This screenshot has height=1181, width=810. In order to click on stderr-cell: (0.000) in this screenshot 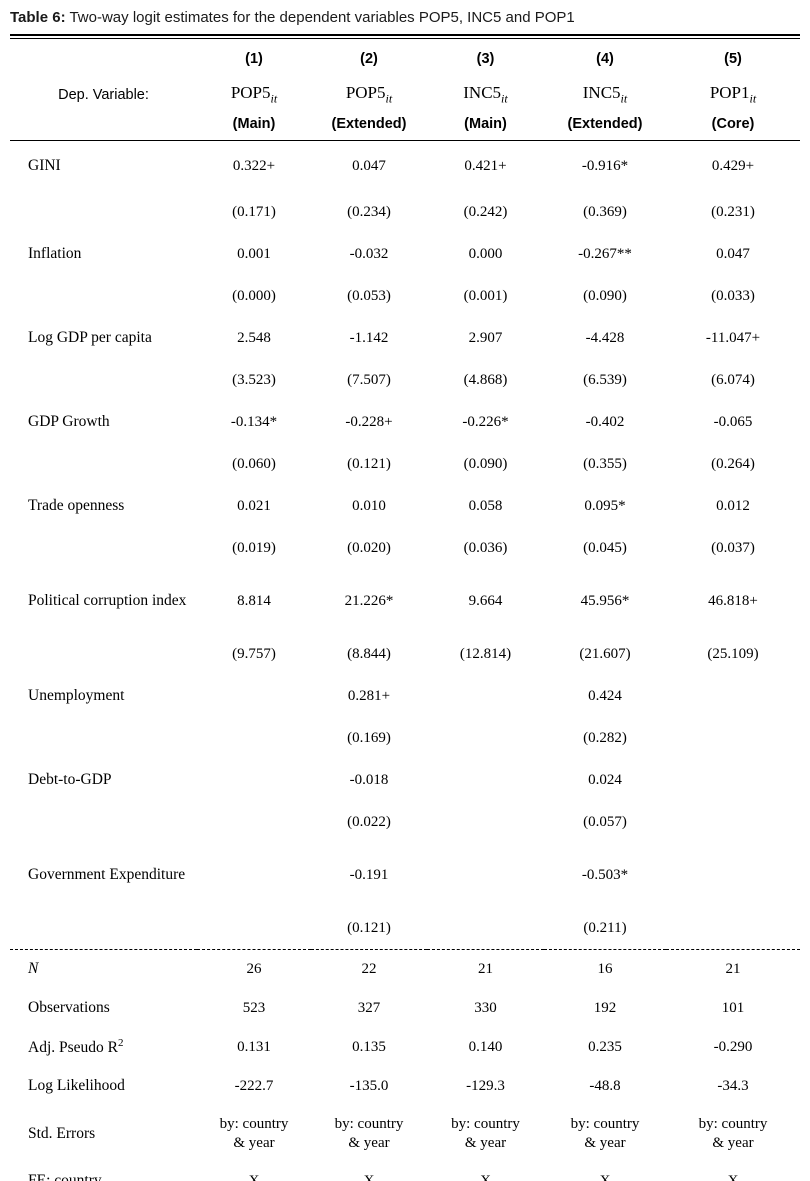, I will do `click(254, 295)`.